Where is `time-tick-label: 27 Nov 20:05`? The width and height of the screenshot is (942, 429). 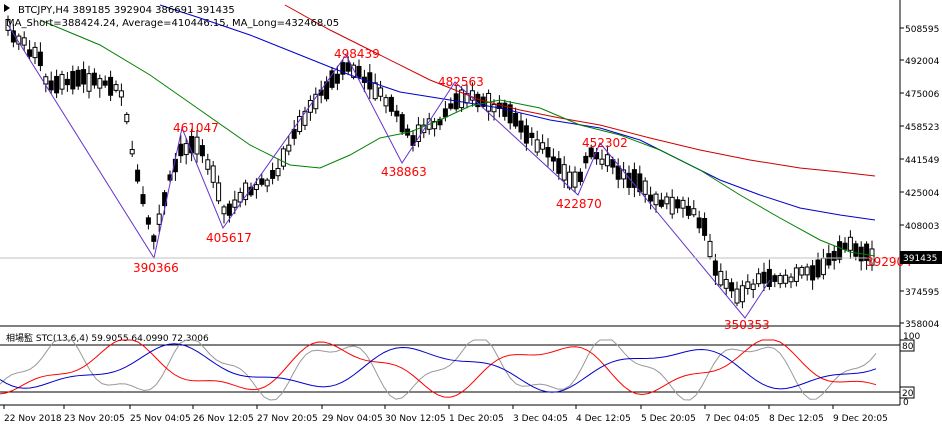
time-tick-label: 27 Nov 20:05 is located at coordinates (287, 419).